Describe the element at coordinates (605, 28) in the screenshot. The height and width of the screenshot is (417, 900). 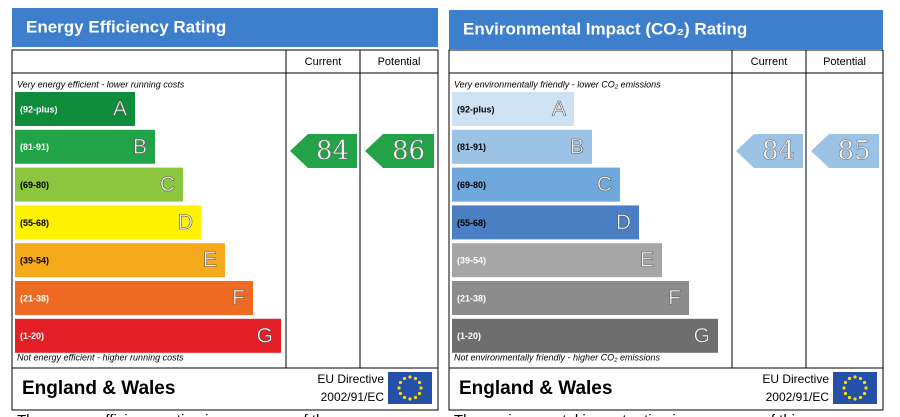
I see `panel-title: Environmental Impact (CO₂) Rating` at that location.